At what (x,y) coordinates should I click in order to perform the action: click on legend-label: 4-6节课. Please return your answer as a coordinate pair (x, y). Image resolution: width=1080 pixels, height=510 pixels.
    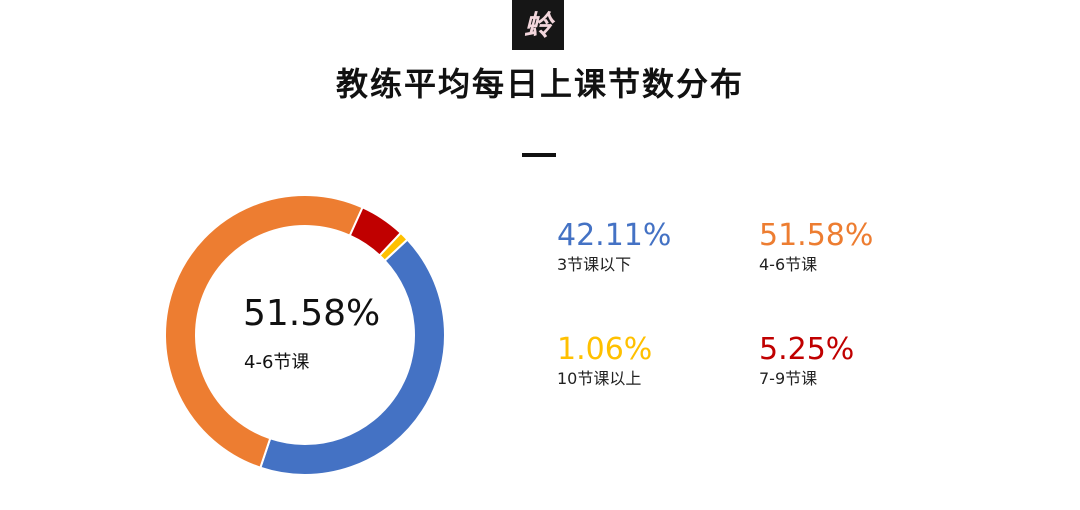
    Looking at the image, I should click on (788, 264).